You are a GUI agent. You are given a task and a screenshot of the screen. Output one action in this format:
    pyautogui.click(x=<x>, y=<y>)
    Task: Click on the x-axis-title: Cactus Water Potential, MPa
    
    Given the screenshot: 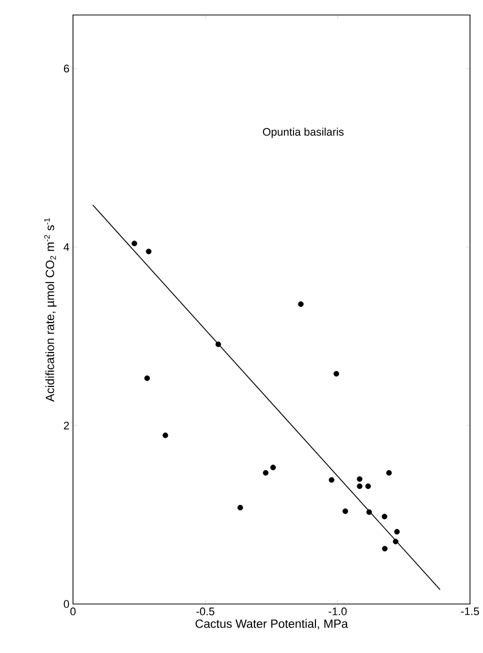 What is the action you would take?
    pyautogui.click(x=272, y=624)
    